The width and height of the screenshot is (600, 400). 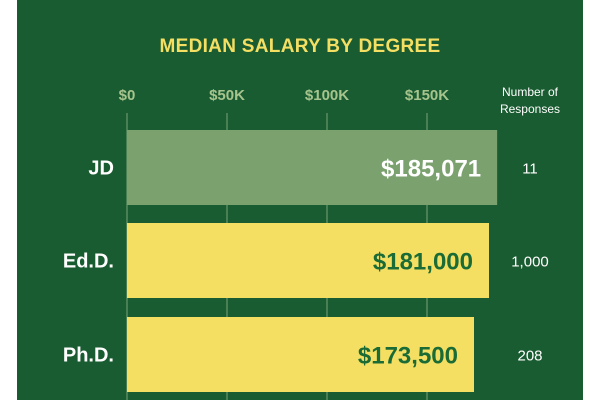 What do you see at coordinates (427, 95) in the screenshot?
I see `x-tick-label-3: $150K` at bounding box center [427, 95].